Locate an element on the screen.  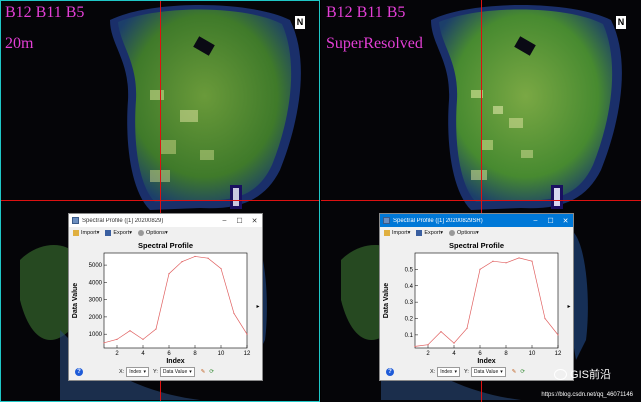
wechat-watermark: GIS前沿 is located at coordinates (582, 374).